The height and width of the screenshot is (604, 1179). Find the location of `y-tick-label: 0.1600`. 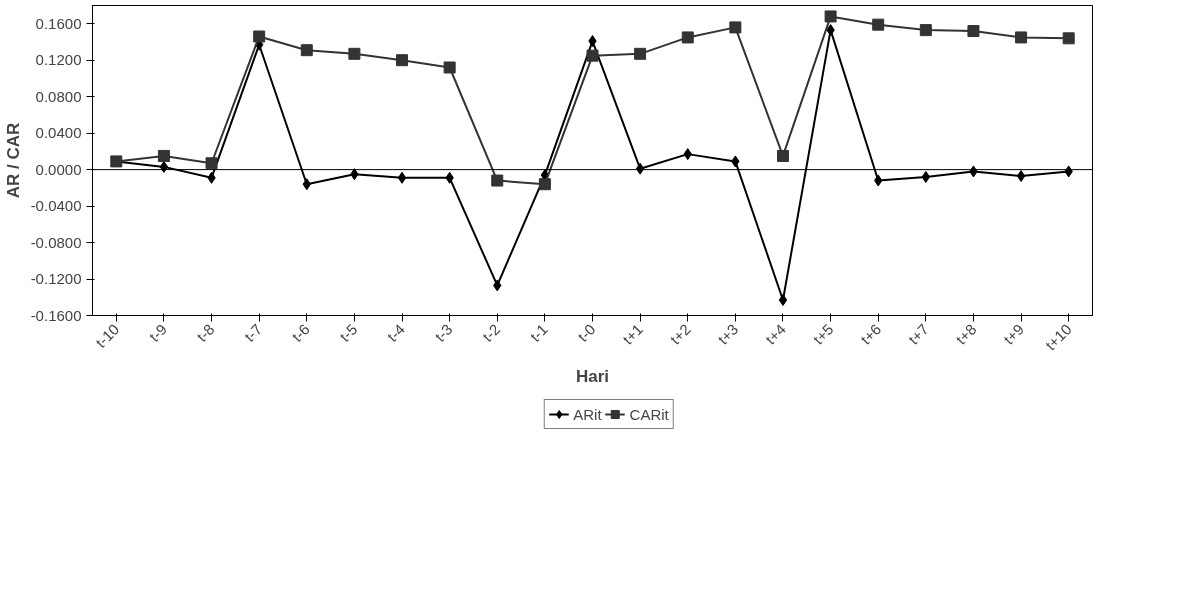

y-tick-label: 0.1600 is located at coordinates (58, 23).